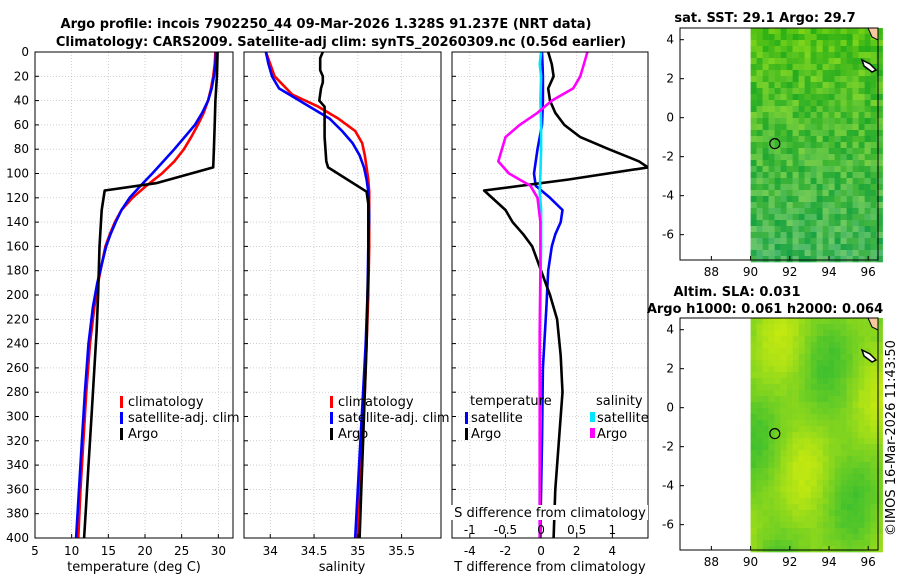  I want to click on map-x-tick-label: 94, so click(828, 272).